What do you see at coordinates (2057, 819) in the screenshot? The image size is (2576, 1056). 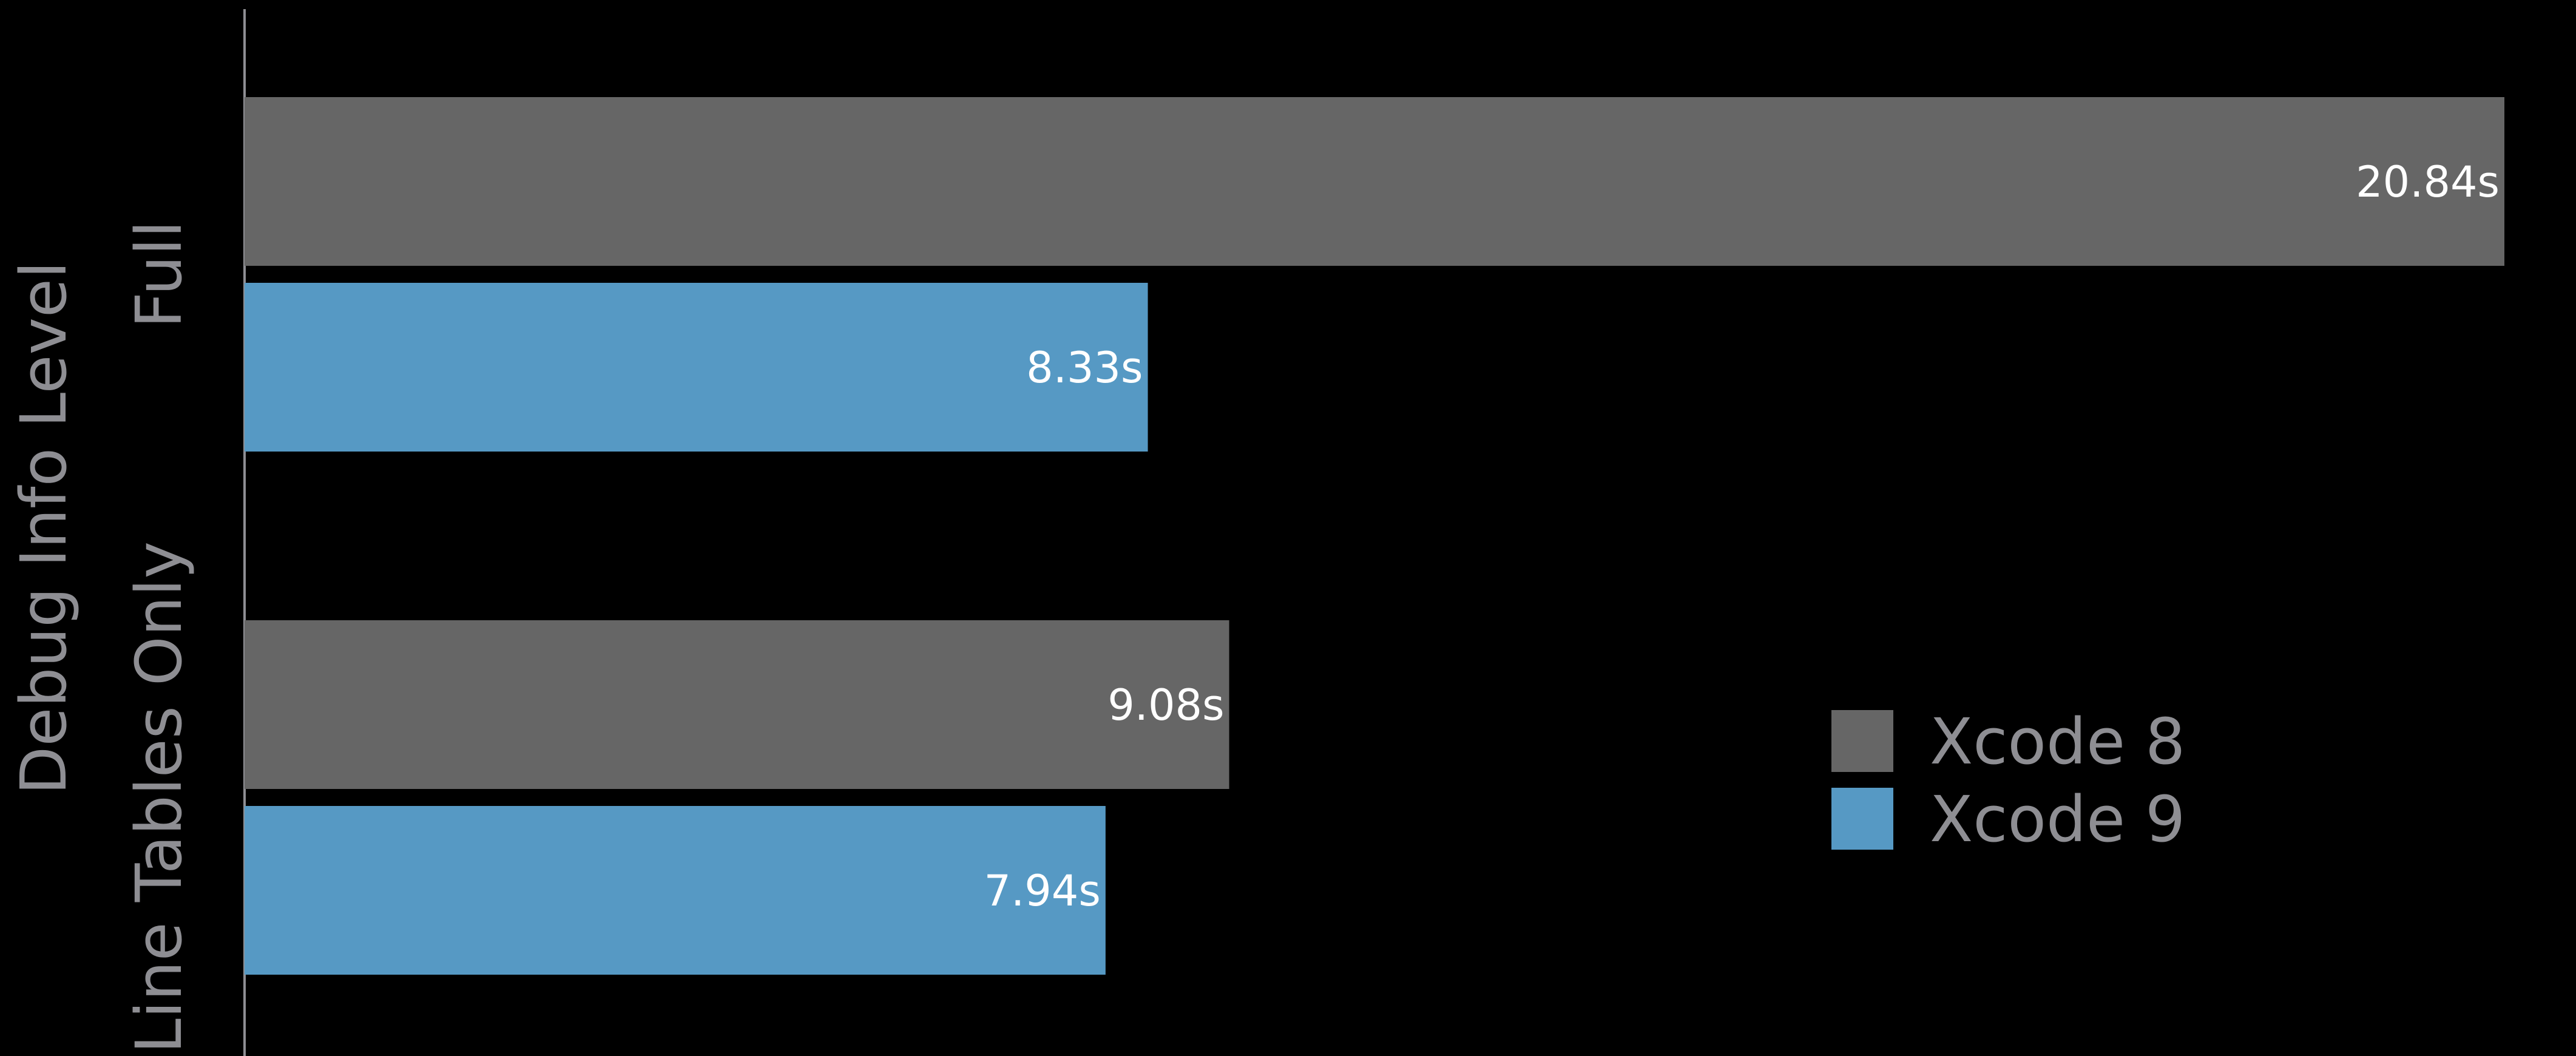 I see `legend-label-xcode-9: Xcode 9` at bounding box center [2057, 819].